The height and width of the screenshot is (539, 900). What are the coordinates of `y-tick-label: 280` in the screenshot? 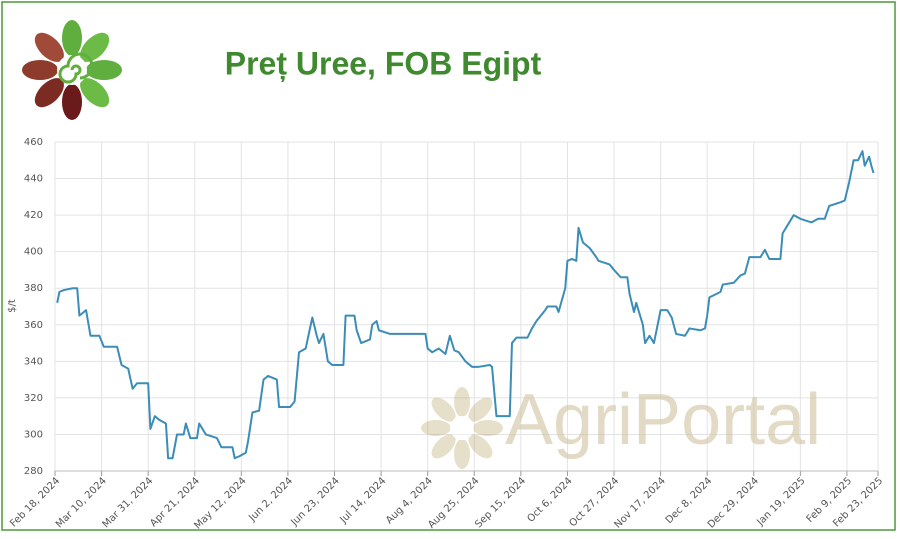 It's located at (33, 471).